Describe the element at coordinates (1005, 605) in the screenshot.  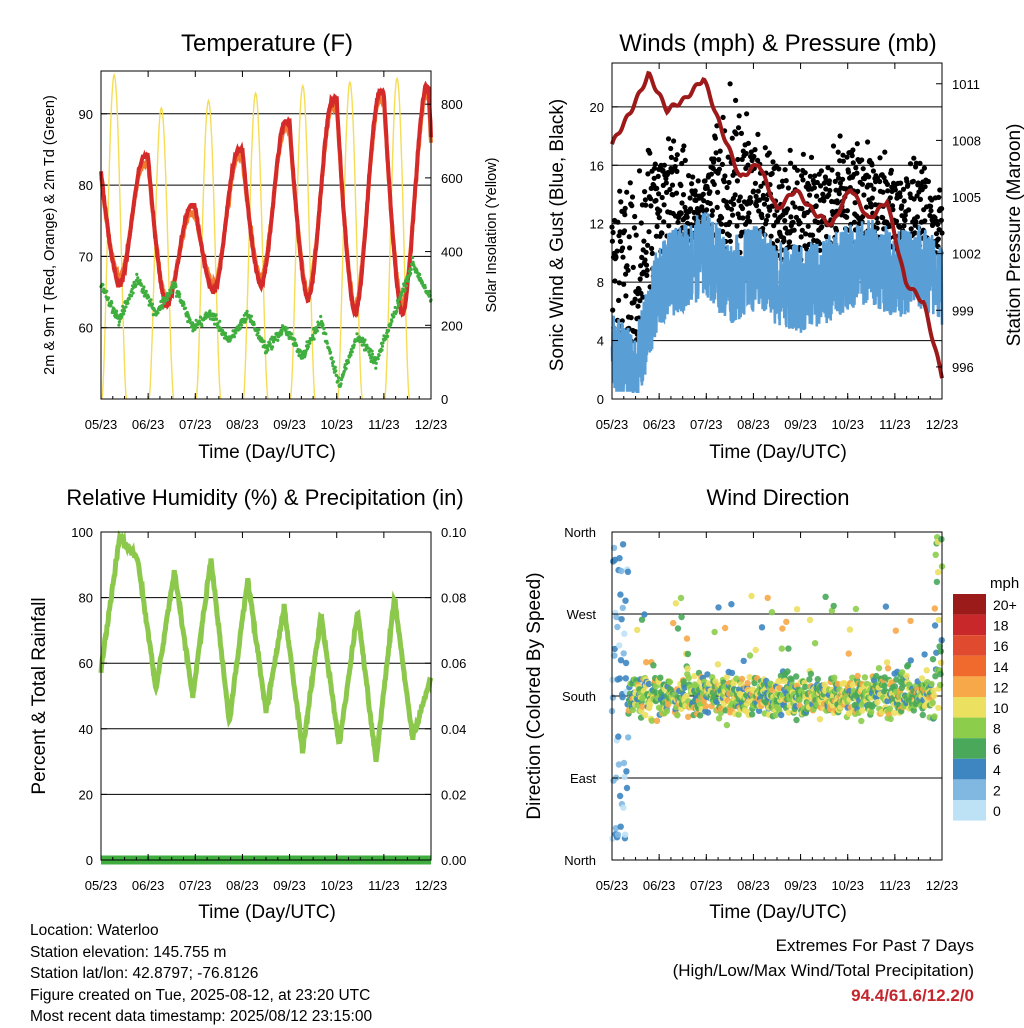
I see `speed-legend-label: 20+` at that location.